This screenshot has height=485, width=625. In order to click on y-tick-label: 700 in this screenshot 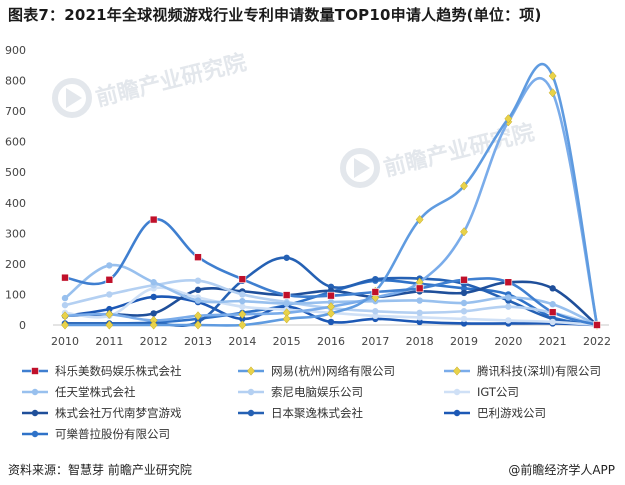, I will do `click(15, 111)`.